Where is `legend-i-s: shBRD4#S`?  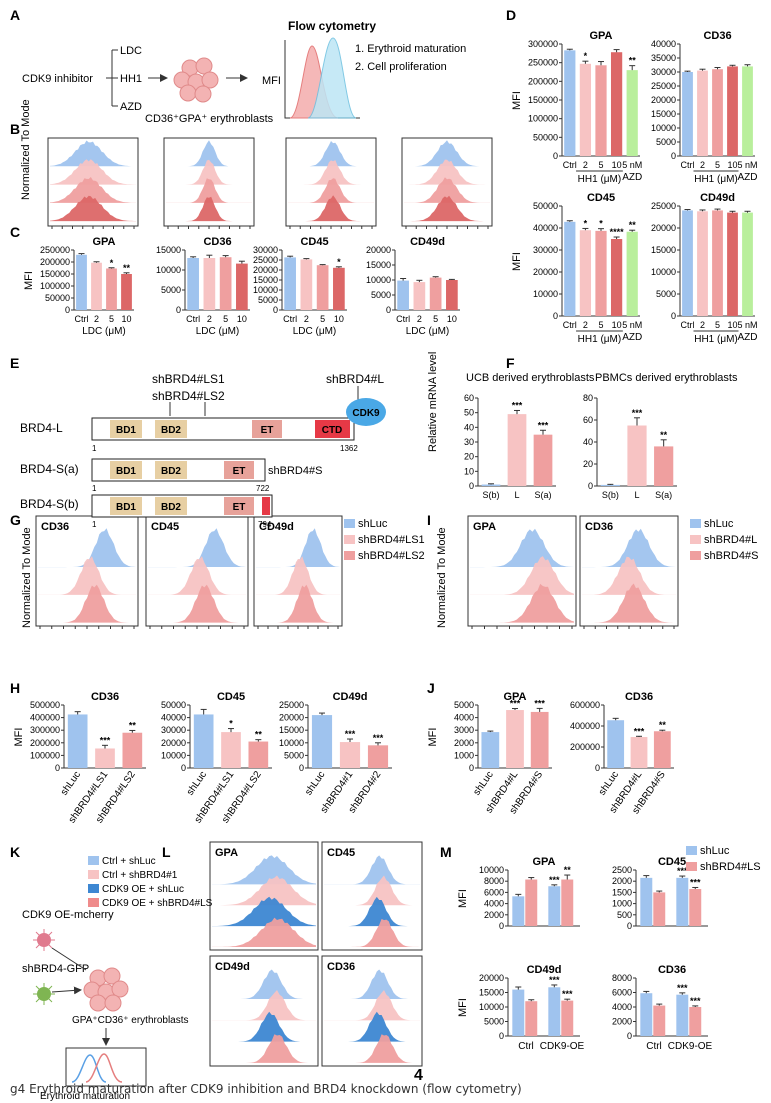
legend-i-s: shBRD4#S is located at coordinates (731, 556).